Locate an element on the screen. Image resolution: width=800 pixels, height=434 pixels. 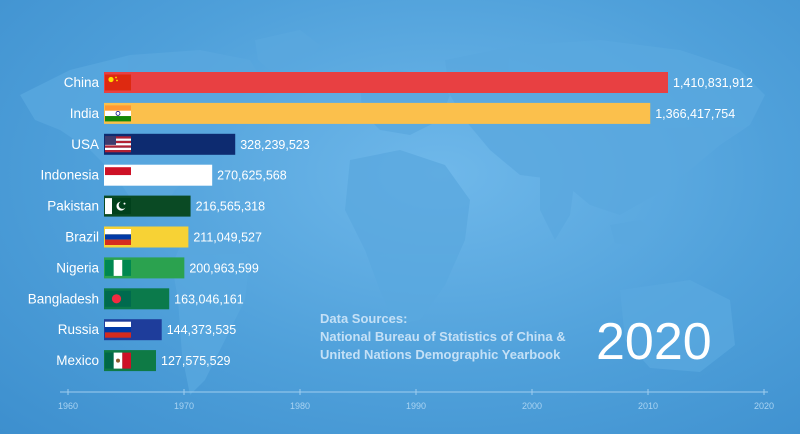
value-label: 163,046,161 is located at coordinates (209, 299).